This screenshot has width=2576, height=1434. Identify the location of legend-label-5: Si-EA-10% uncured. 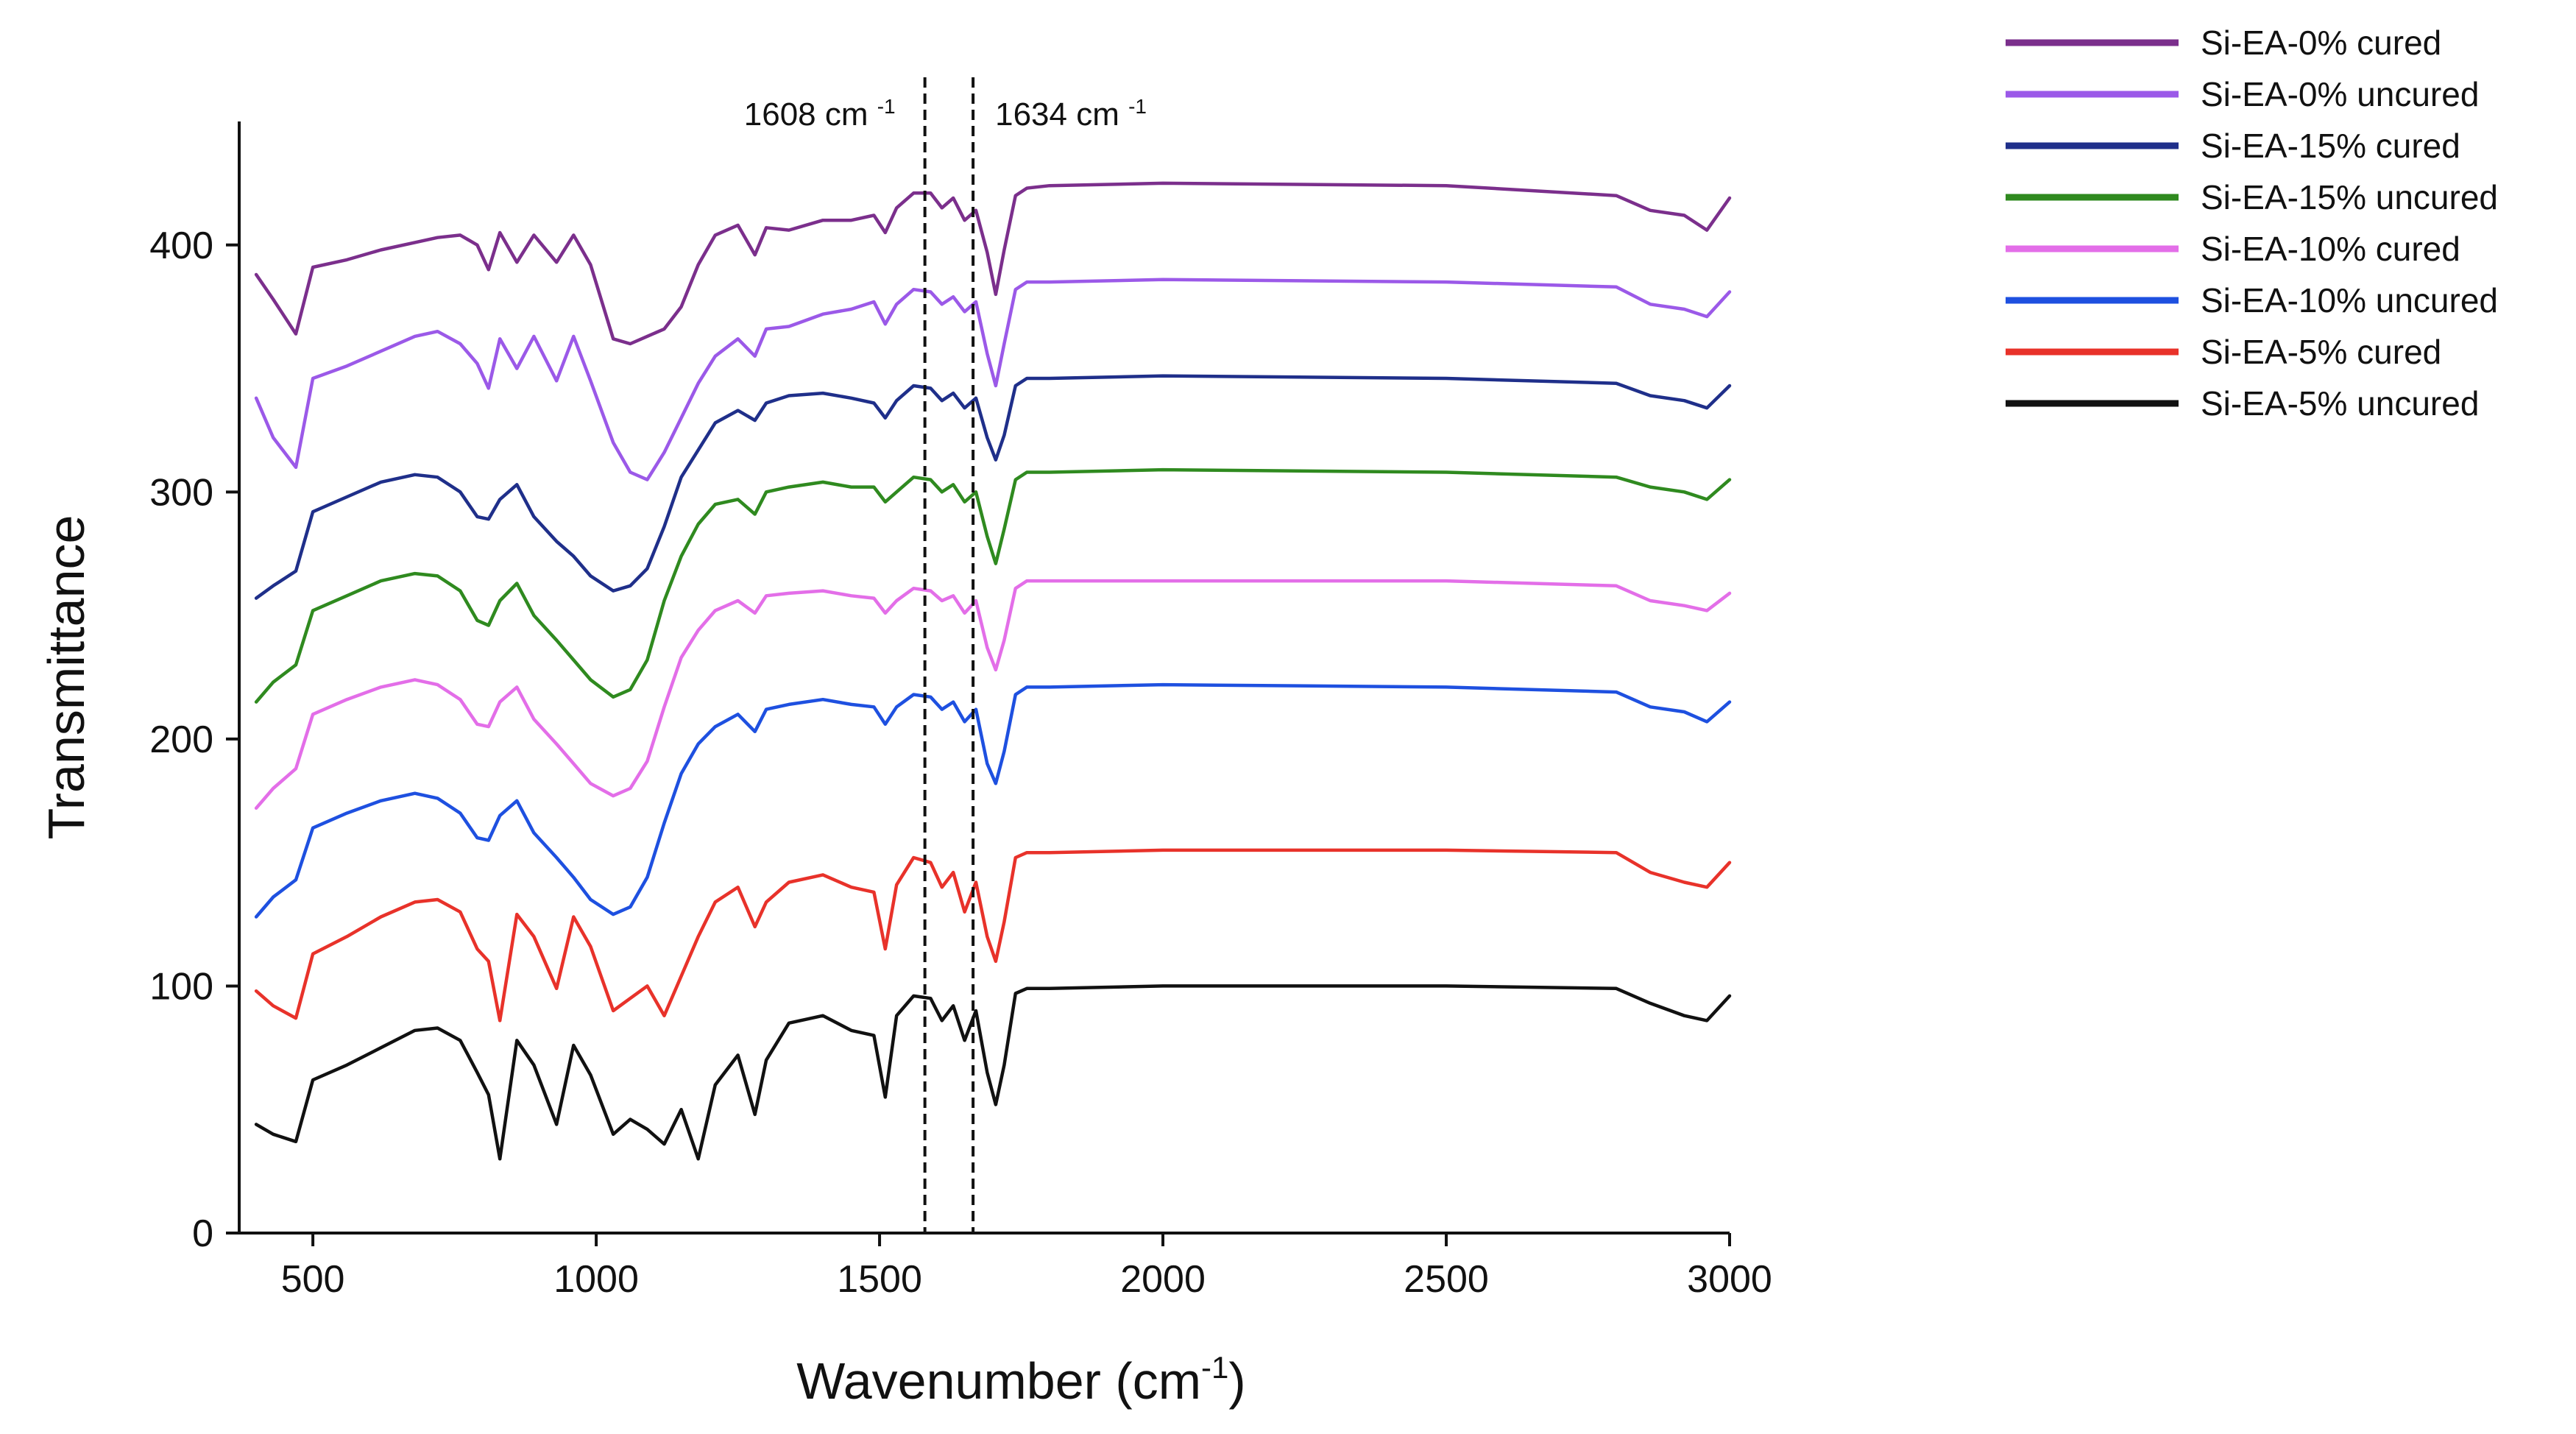
(2349, 300).